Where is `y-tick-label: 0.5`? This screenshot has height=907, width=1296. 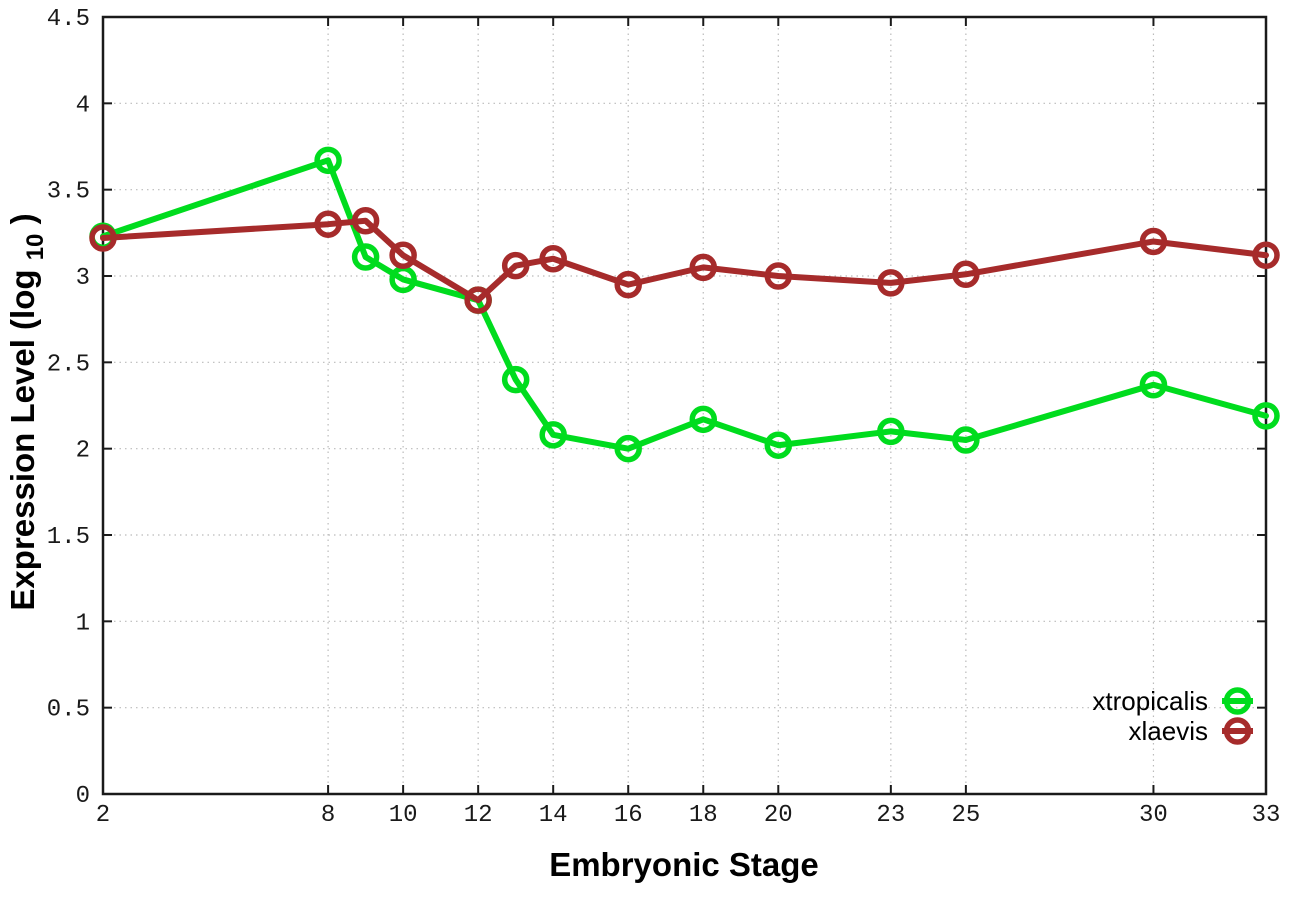
y-tick-label: 0.5 is located at coordinates (68, 710).